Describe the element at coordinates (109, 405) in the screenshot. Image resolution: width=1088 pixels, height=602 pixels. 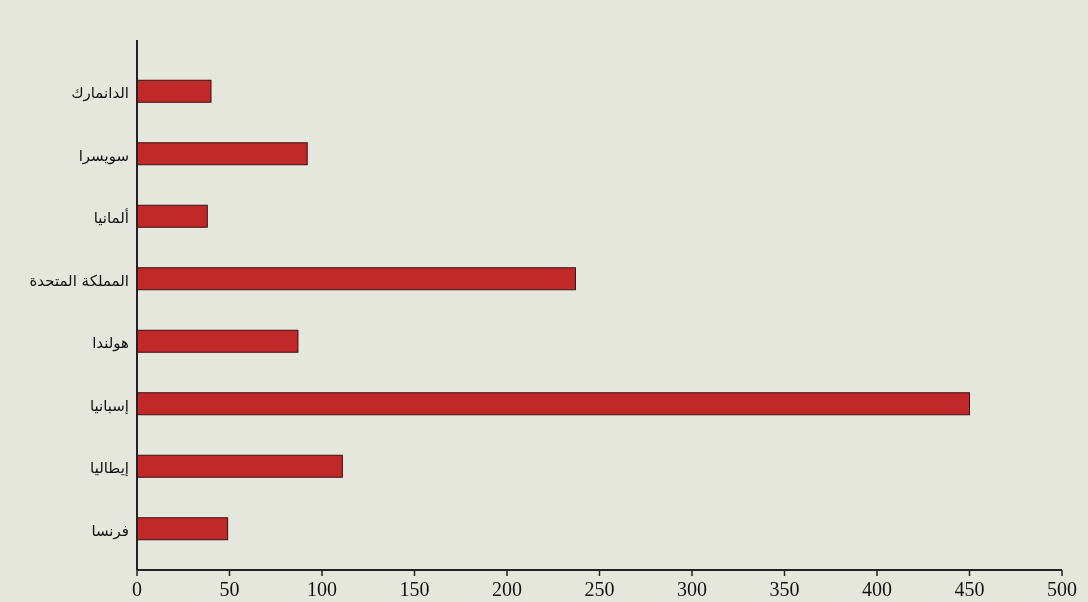
I see `y-tick-label: إسبانيا` at that location.